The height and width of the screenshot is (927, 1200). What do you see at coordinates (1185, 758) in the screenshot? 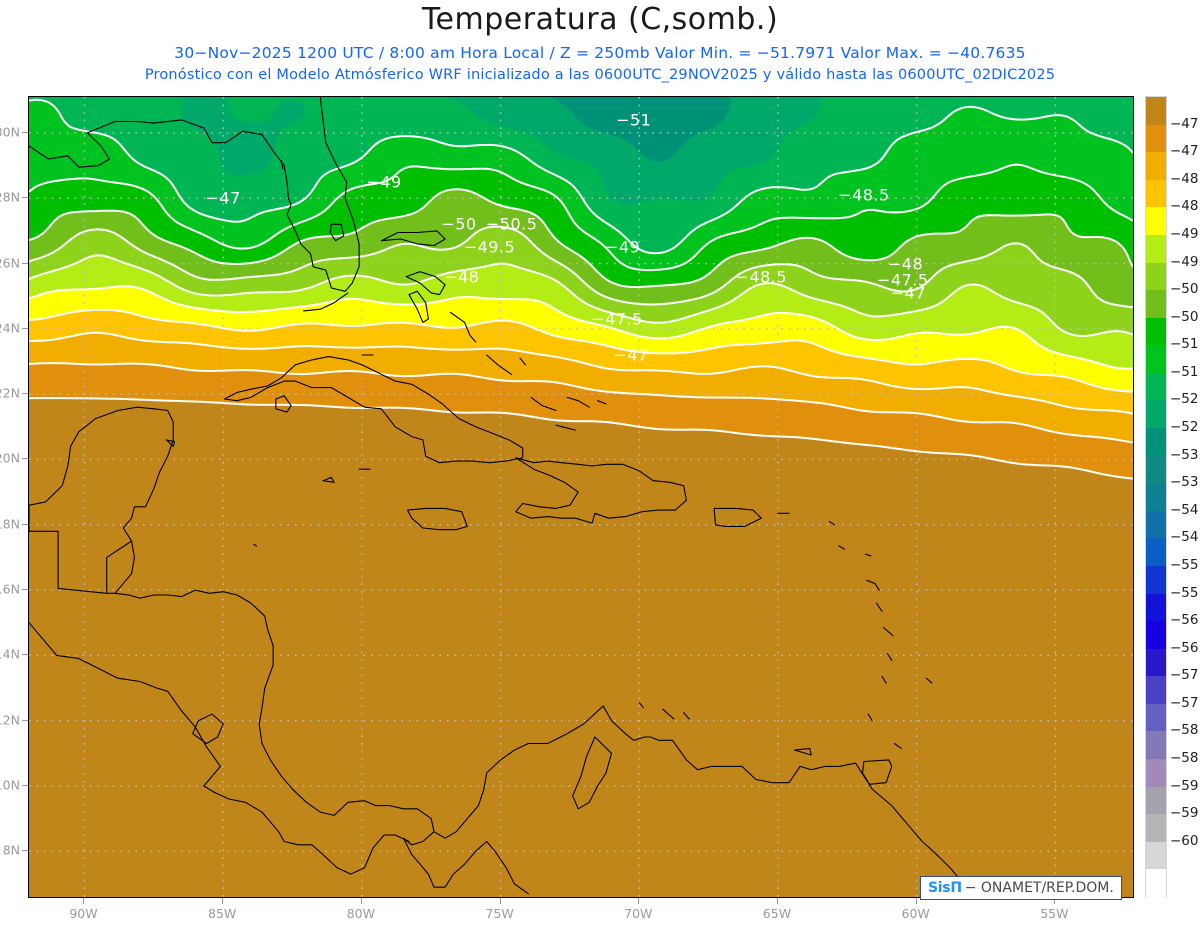
I see `colorbar-tick-label: −58.5` at bounding box center [1185, 758].